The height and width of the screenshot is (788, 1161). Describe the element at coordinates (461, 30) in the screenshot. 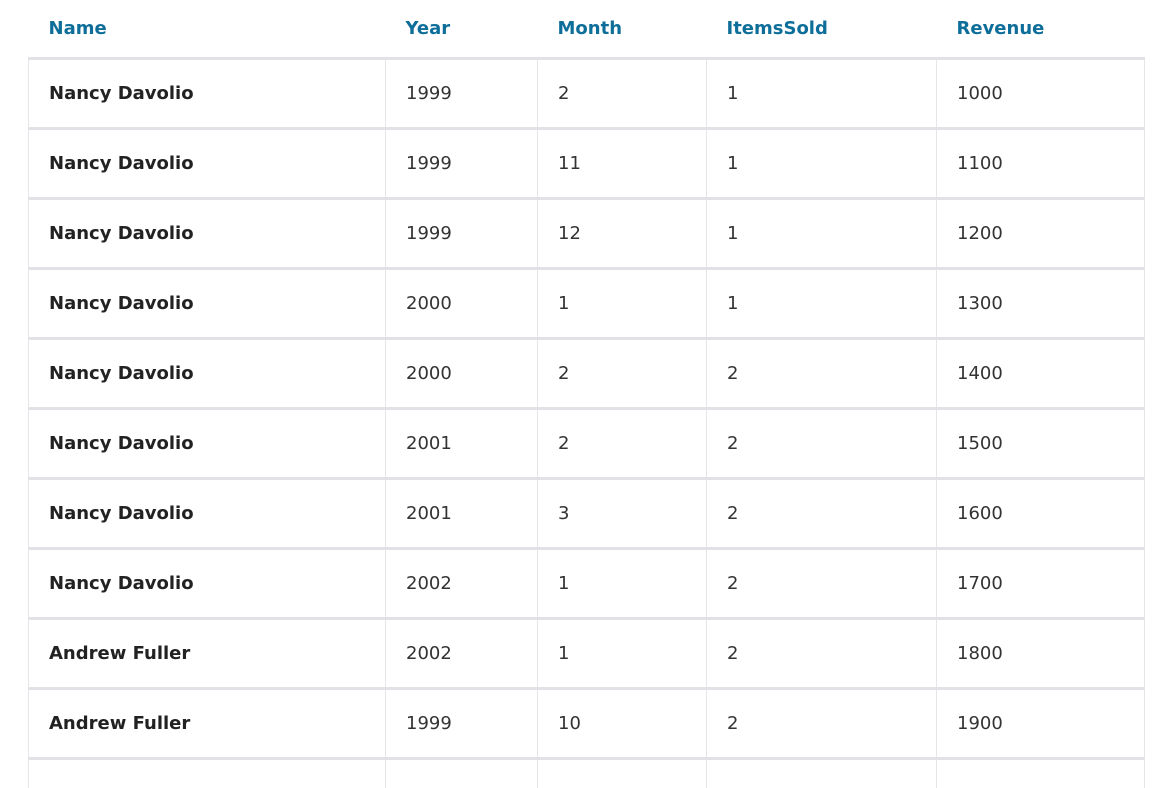

I see `column-header-year: Year` at that location.